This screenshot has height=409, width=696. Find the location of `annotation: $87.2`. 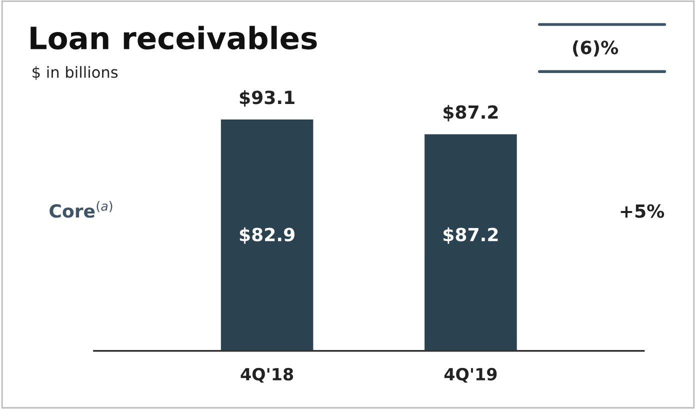

annotation: $87.2 is located at coordinates (471, 235).